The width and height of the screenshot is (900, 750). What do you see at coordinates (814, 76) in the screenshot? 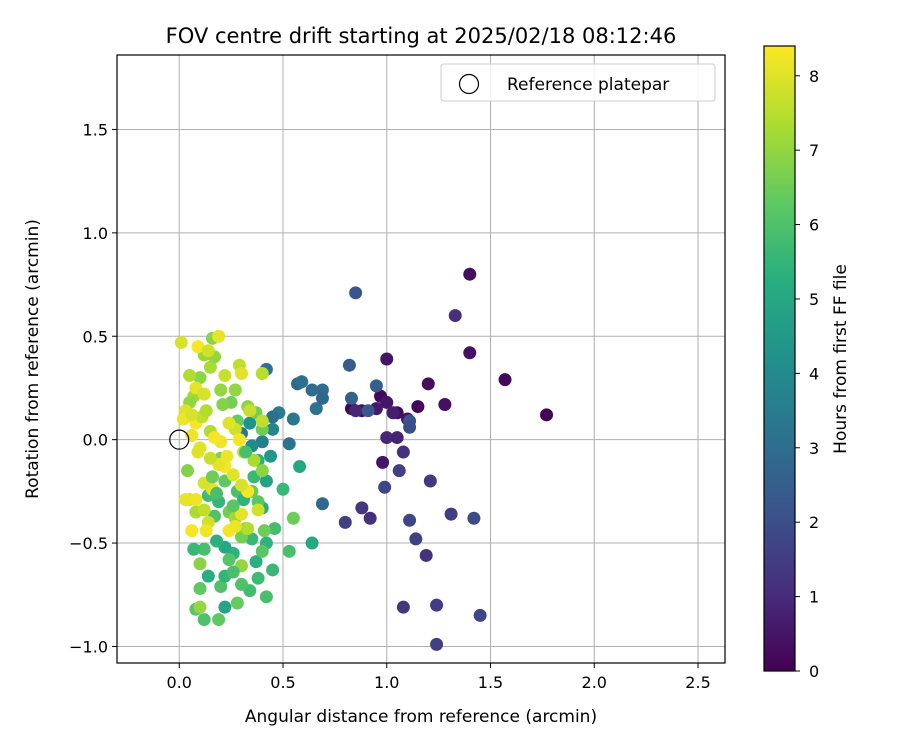
I see `colorbar-tick-label: 8` at bounding box center [814, 76].